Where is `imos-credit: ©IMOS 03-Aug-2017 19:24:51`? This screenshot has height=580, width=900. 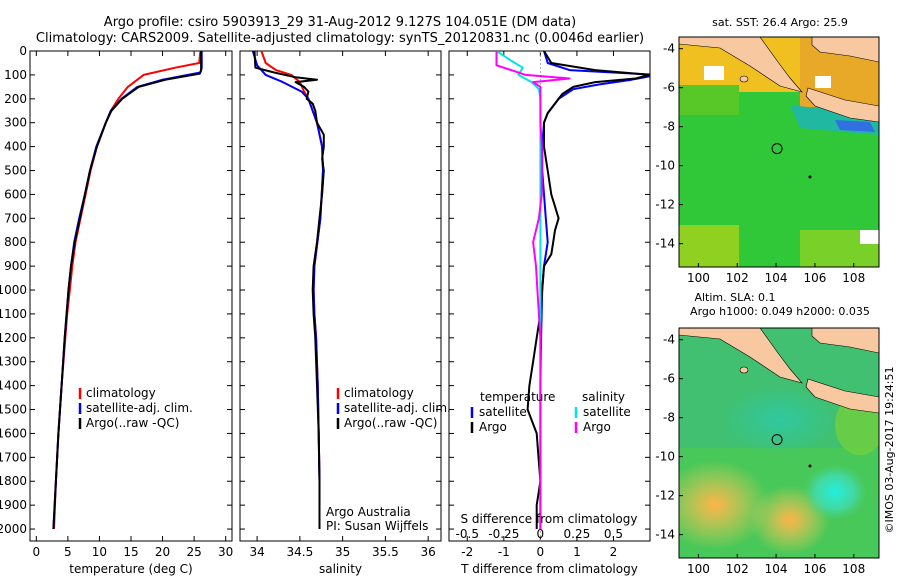
imos-credit: ©IMOS 03-Aug-2017 19:24:51 is located at coordinates (889, 450).